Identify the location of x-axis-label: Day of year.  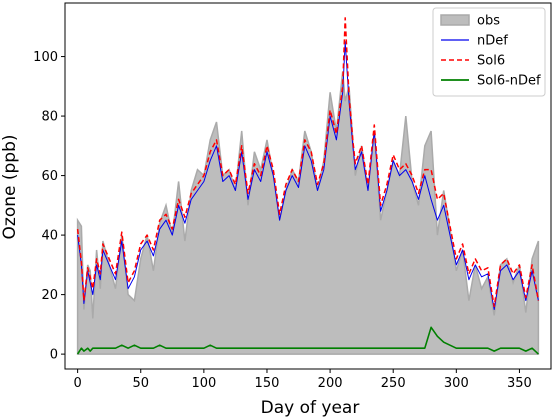
(310, 408).